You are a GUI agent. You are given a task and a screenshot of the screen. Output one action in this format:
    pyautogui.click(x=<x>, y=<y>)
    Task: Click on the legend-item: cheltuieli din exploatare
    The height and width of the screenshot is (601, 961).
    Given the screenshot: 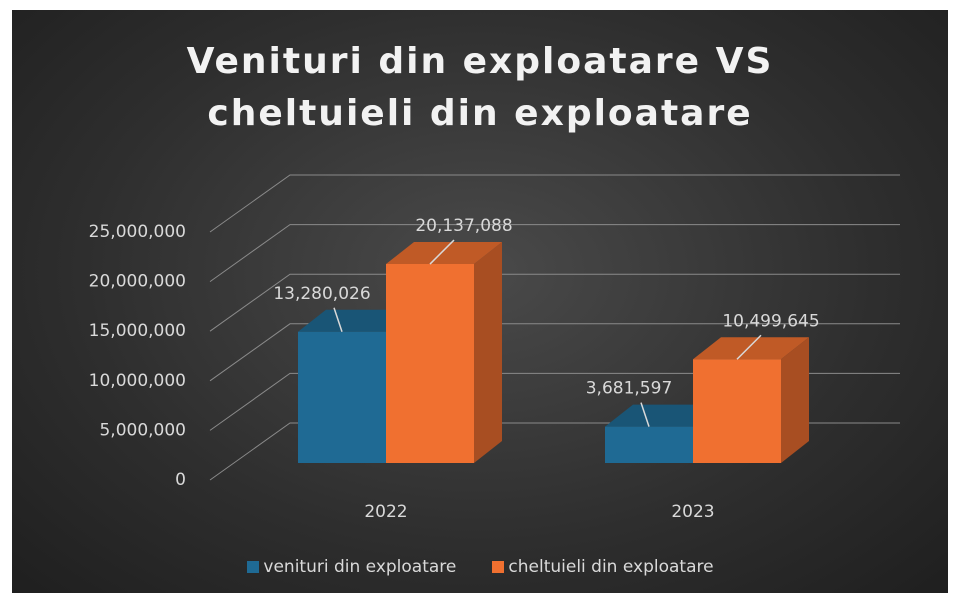 What is the action you would take?
    pyautogui.click(x=603, y=567)
    